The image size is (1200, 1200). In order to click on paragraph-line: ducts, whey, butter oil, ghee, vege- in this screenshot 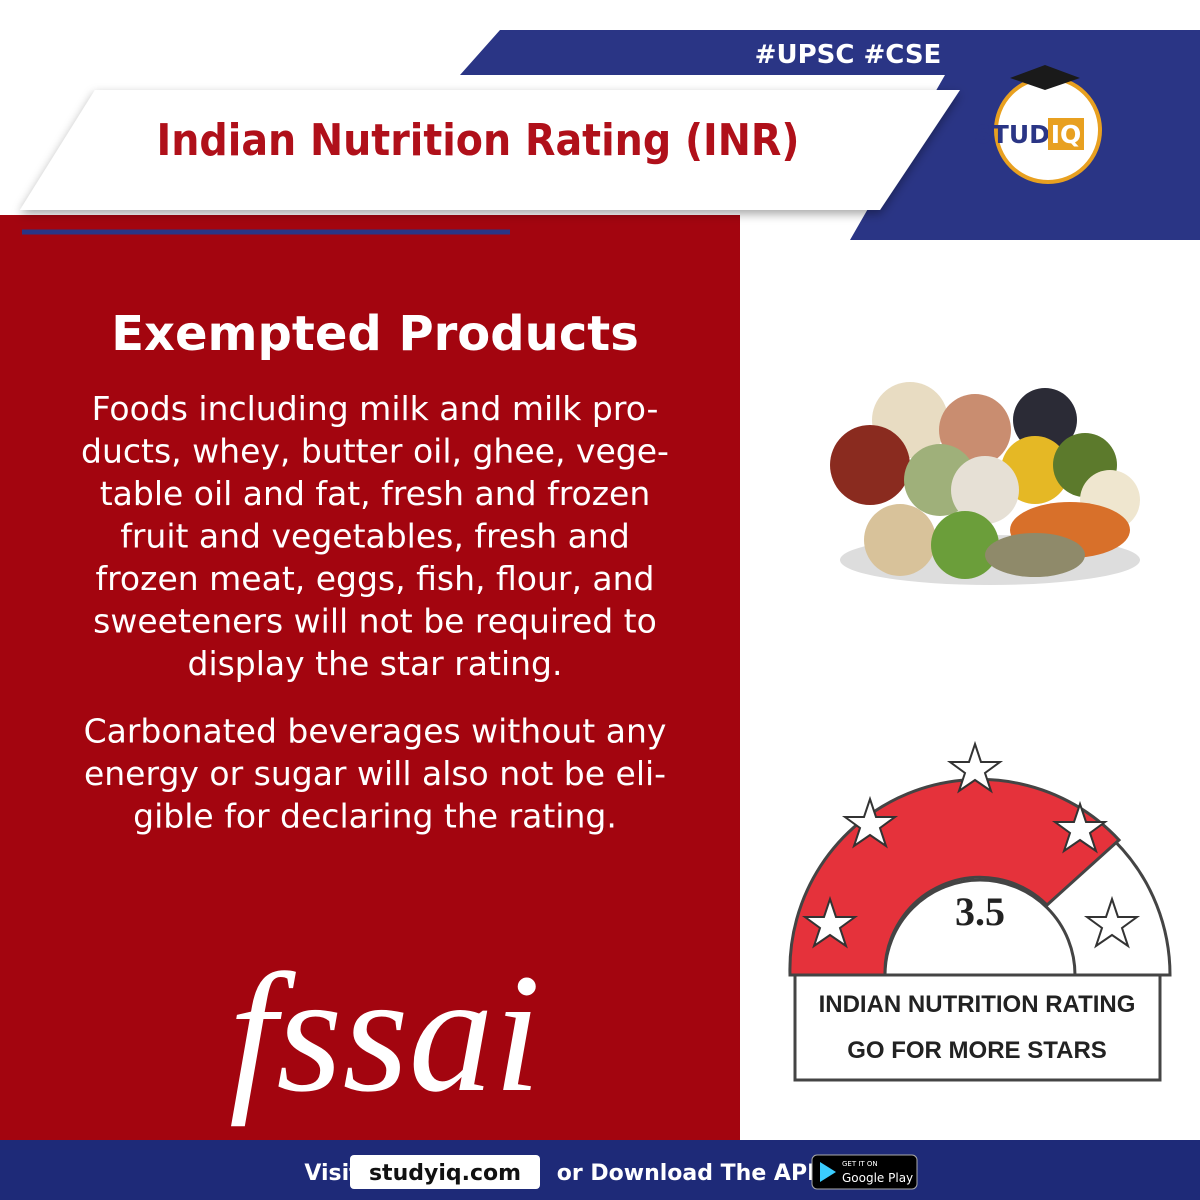, I will do `click(375, 451)`.